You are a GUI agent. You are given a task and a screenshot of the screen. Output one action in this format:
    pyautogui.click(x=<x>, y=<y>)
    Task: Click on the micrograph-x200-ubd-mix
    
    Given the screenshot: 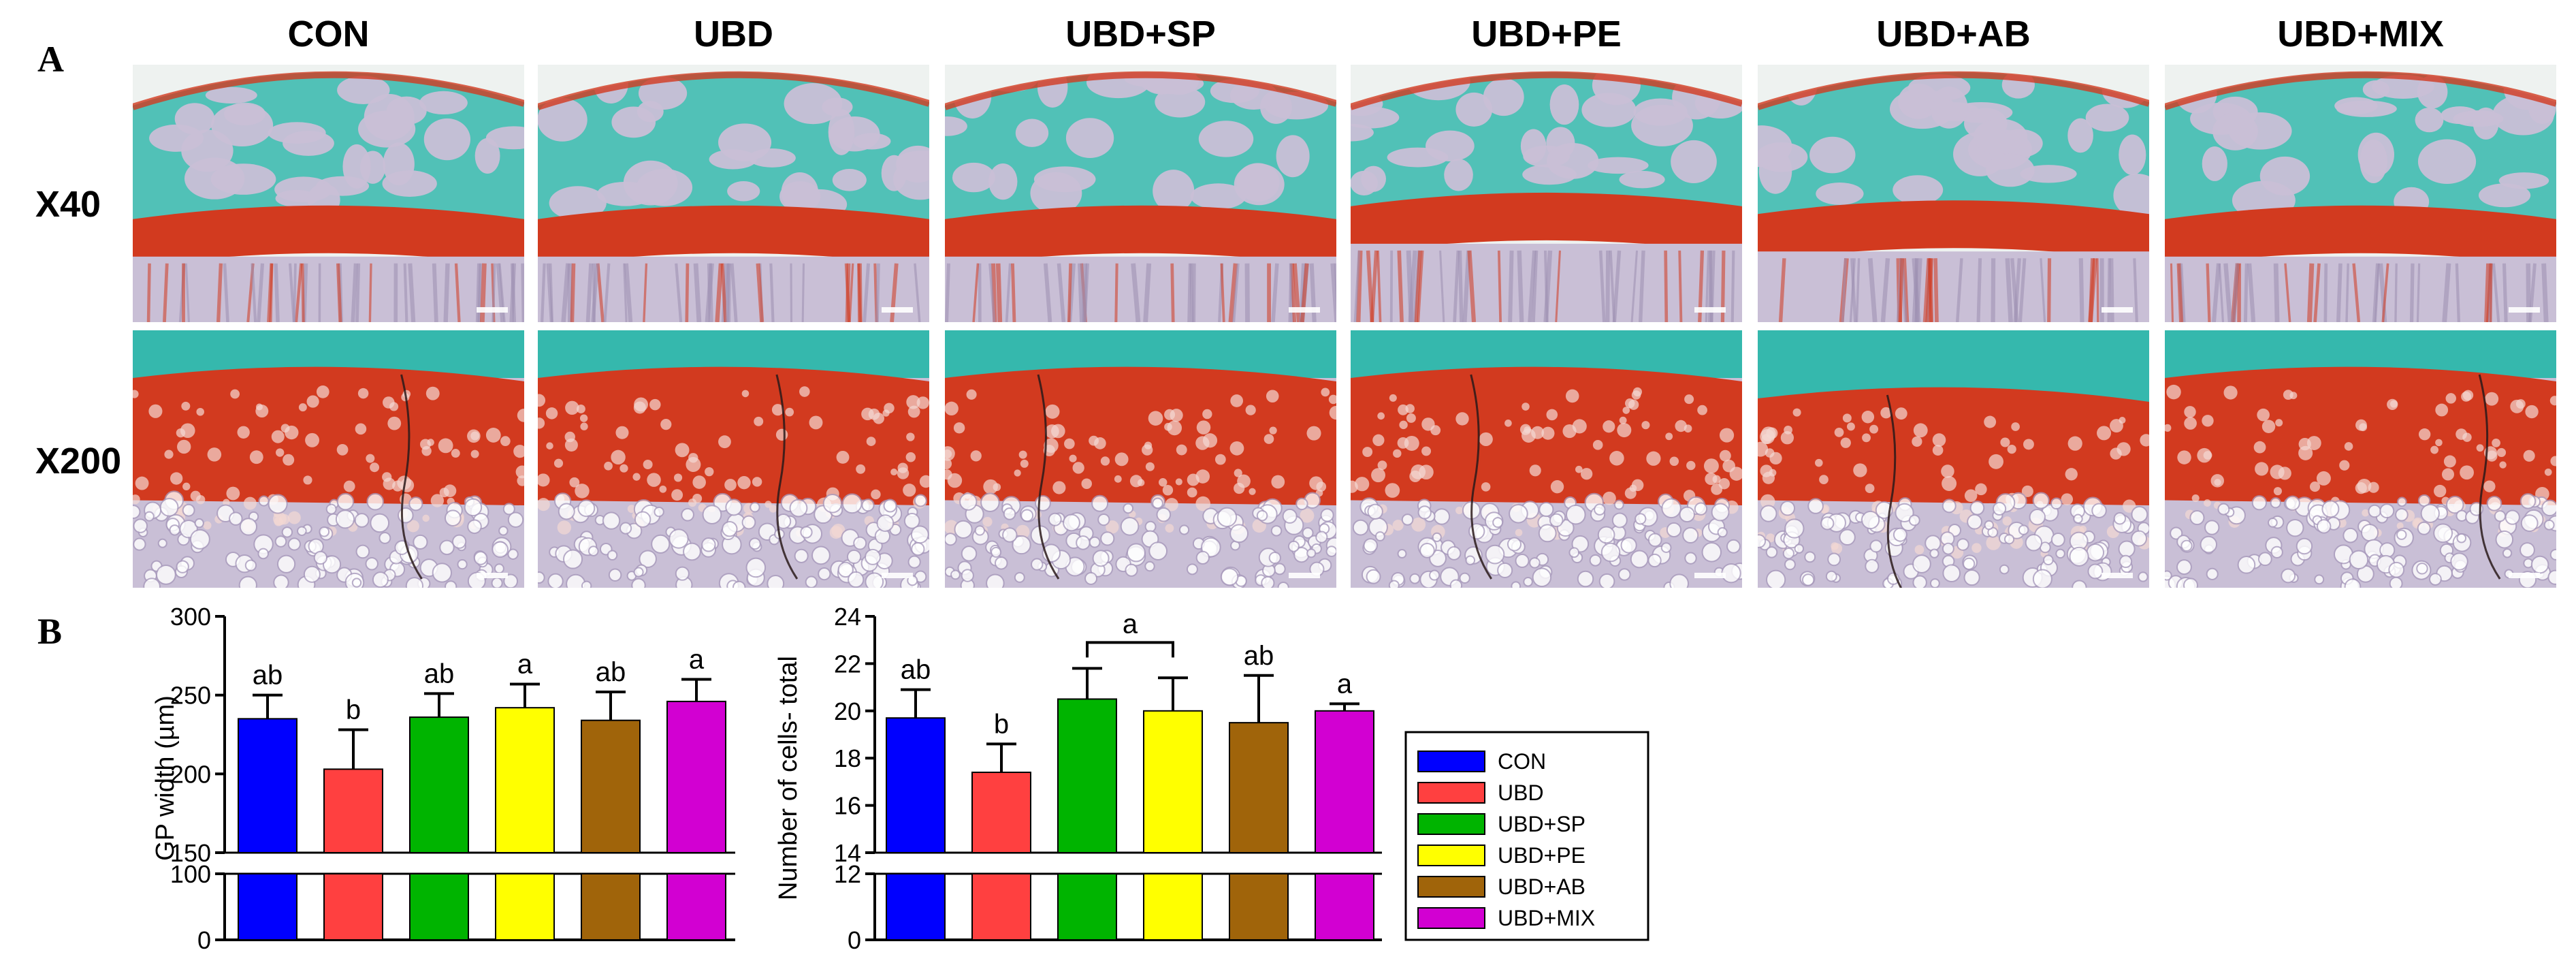 What is the action you would take?
    pyautogui.click(x=2361, y=459)
    